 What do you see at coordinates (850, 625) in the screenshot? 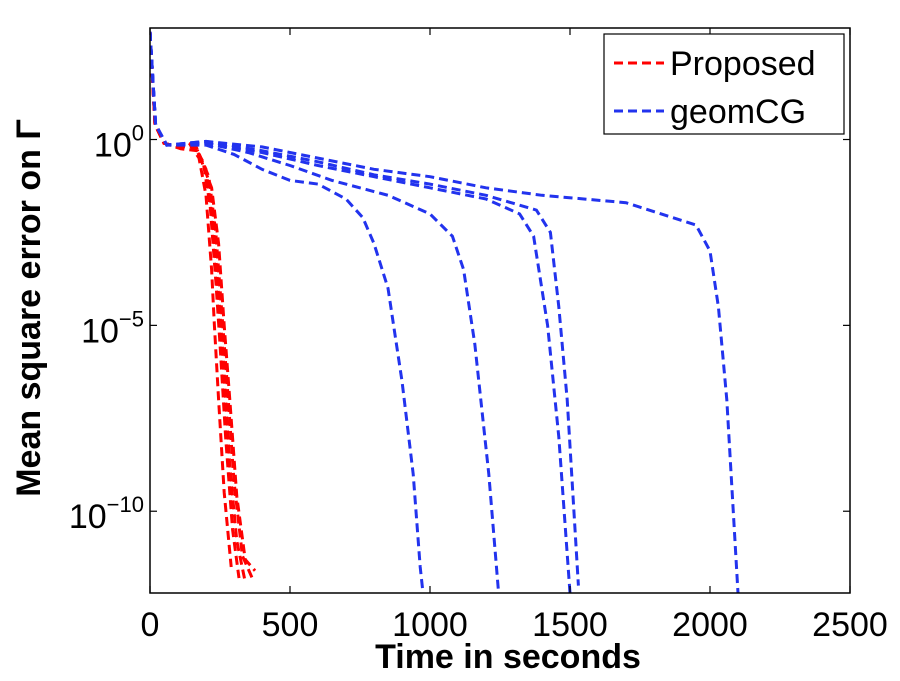
I see `x-tick-label: 2500` at bounding box center [850, 625].